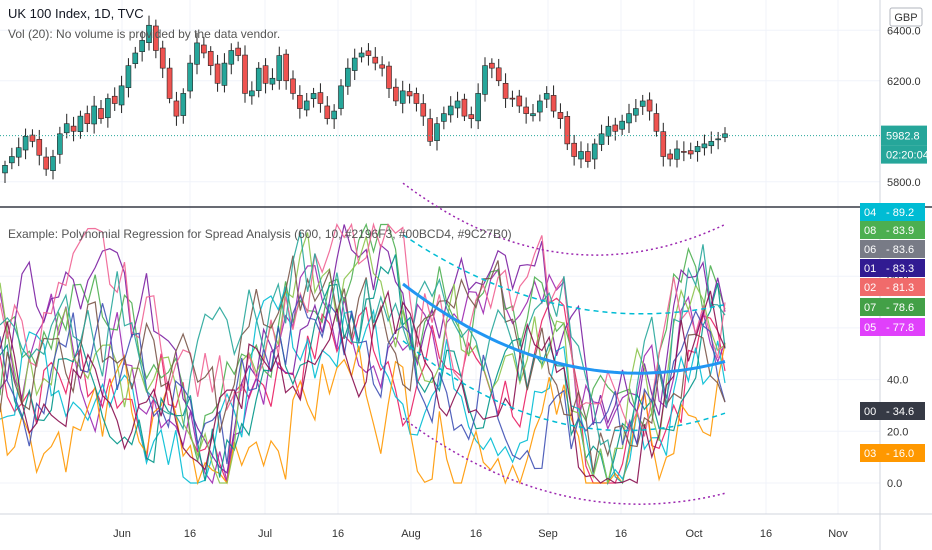  I want to click on series-value: - 16.0, so click(900, 454).